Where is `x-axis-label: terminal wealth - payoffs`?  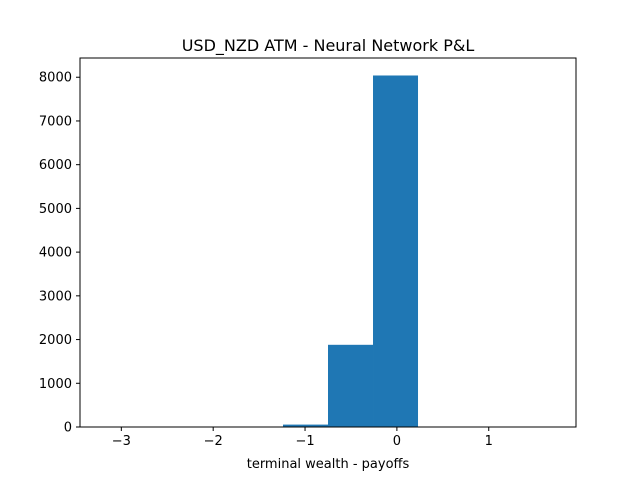
x-axis-label: terminal wealth - payoffs is located at coordinates (328, 464).